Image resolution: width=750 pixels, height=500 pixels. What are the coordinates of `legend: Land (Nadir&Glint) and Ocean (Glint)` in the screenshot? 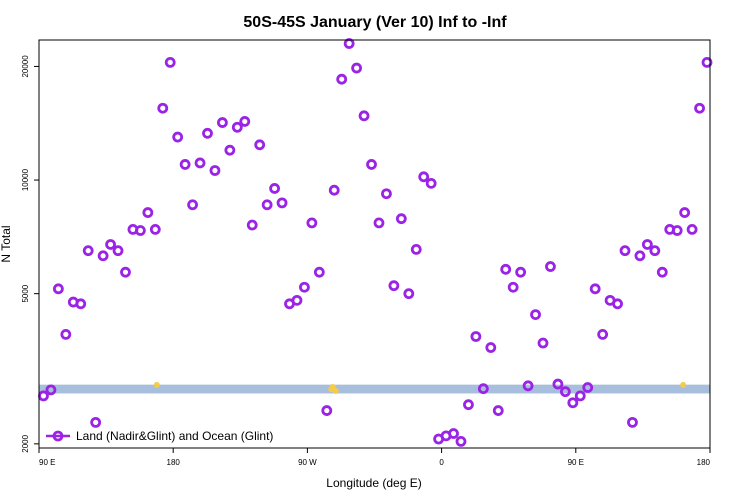 It's located at (159, 436).